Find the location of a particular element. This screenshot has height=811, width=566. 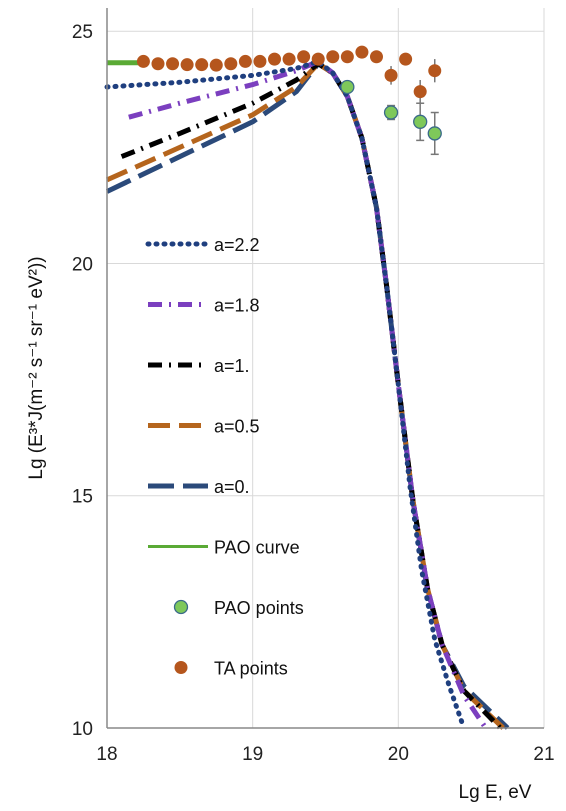

x-tick-label: 18 is located at coordinates (106, 754).